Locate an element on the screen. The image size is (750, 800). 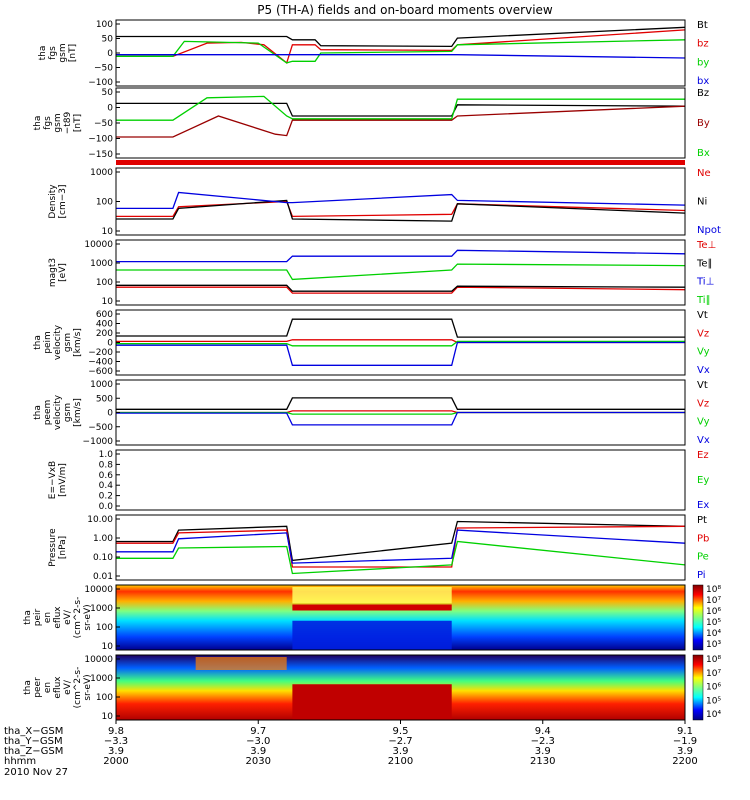
y-axis-label-line: [nPa] is located at coordinates (63, 547).